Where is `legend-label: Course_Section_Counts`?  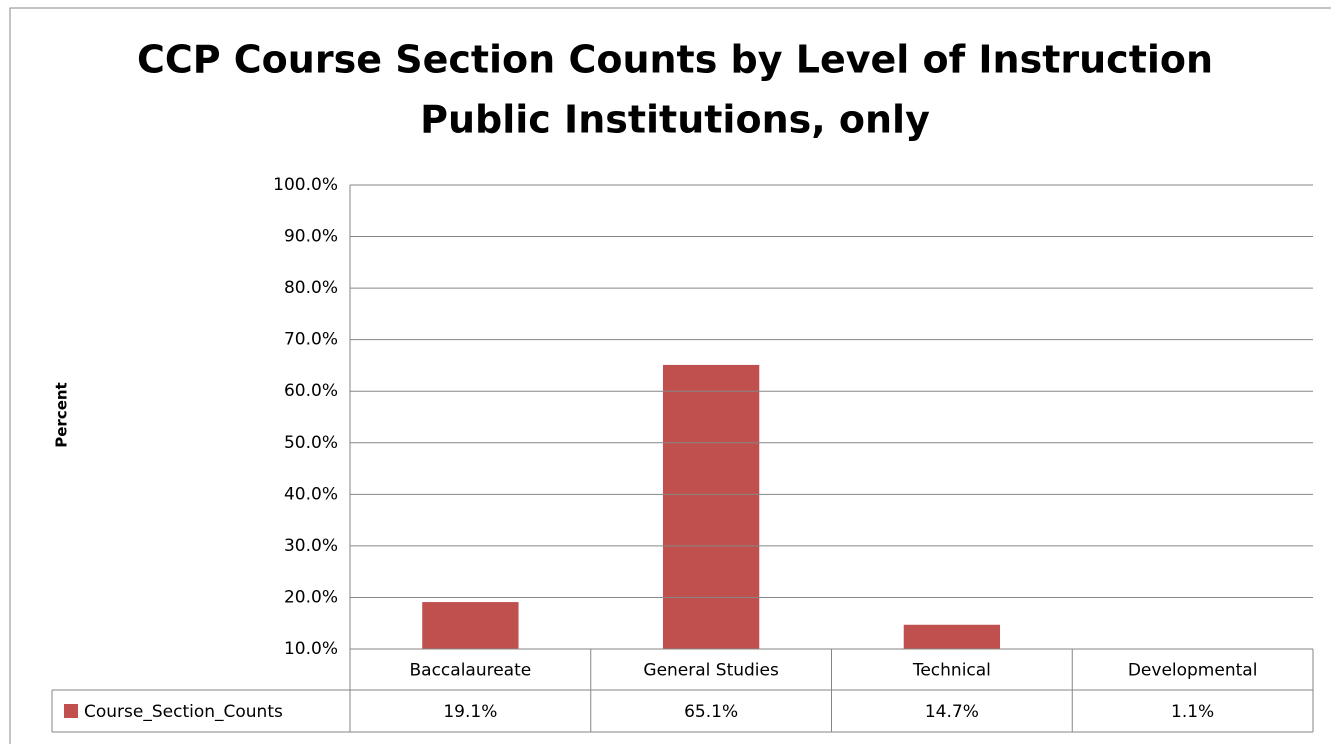 legend-label: Course_Section_Counts is located at coordinates (183, 712).